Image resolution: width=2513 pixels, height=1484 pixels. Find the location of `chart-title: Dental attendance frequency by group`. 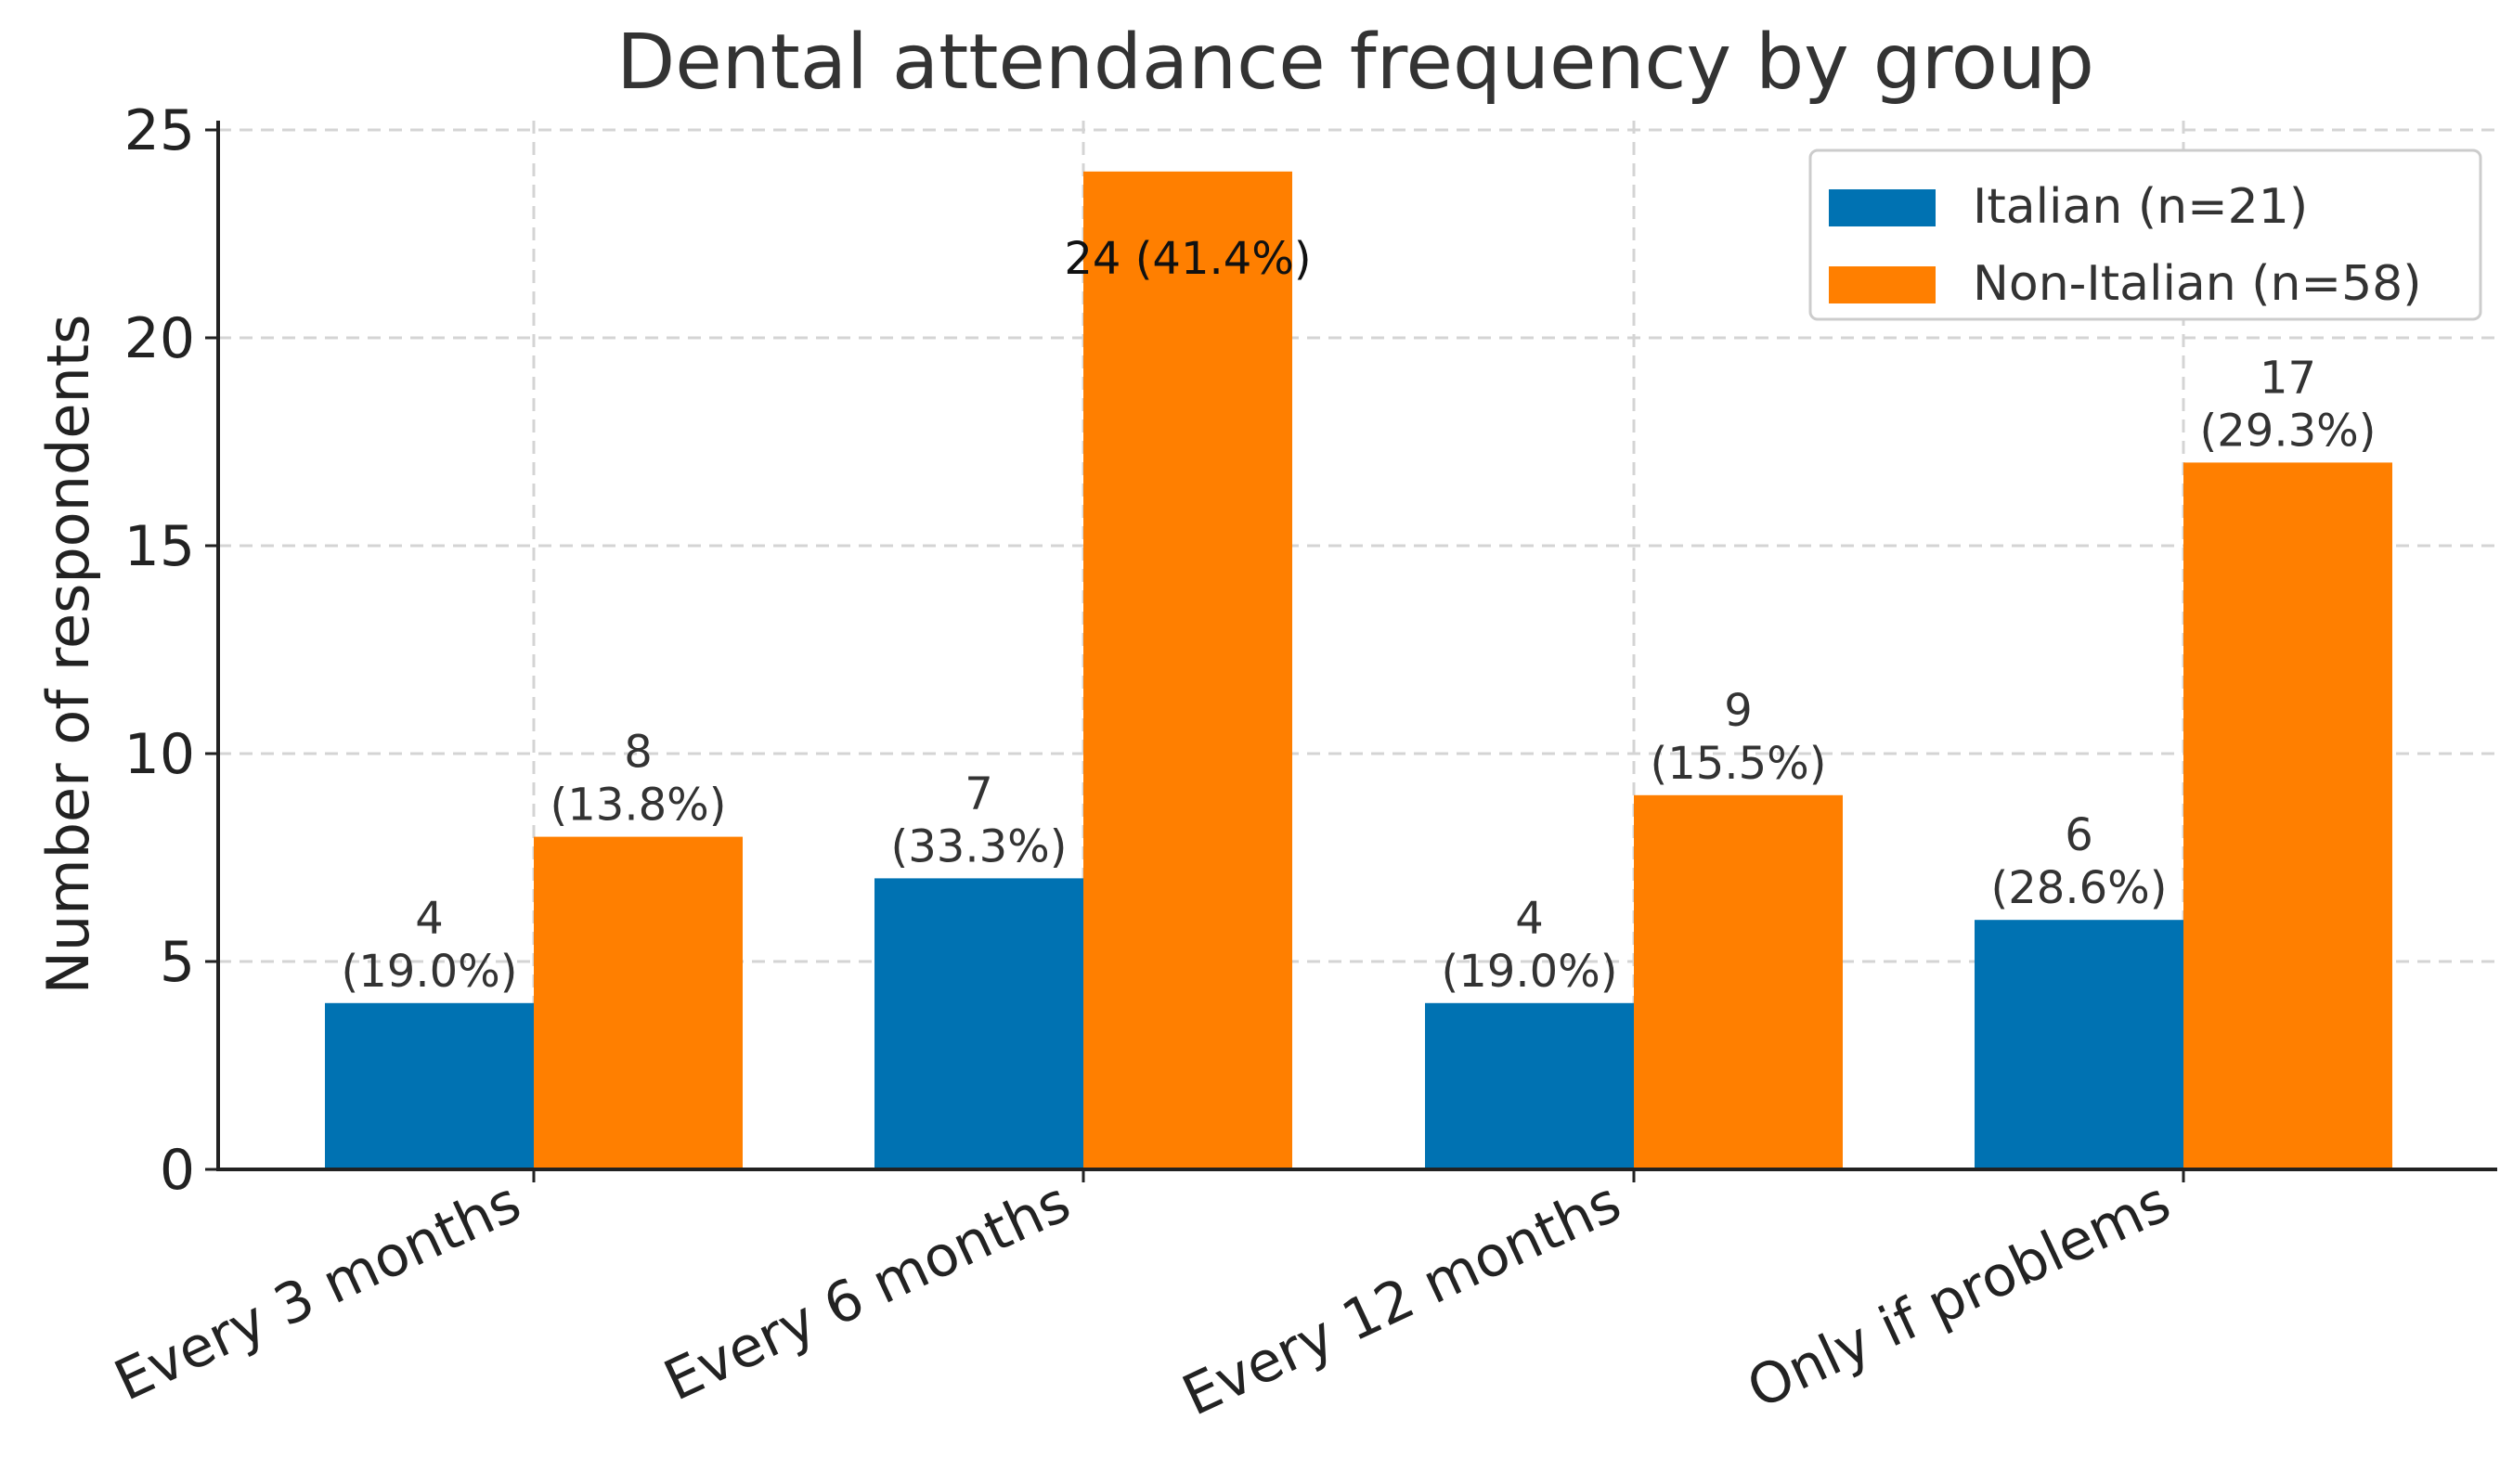

chart-title: Dental attendance frequency by group is located at coordinates (1355, 63).